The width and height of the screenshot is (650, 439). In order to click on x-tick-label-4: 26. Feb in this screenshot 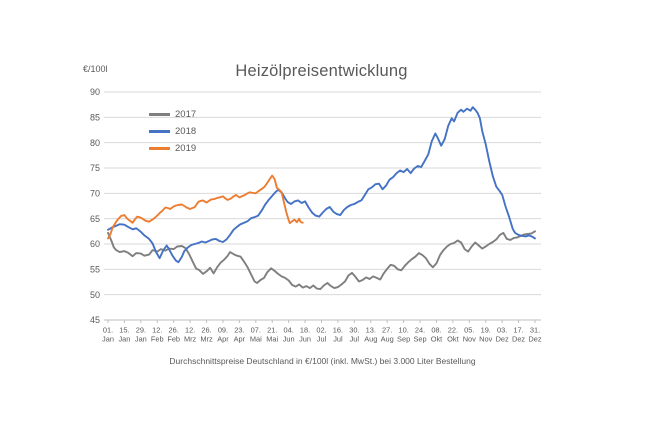, I will do `click(173, 335)`.